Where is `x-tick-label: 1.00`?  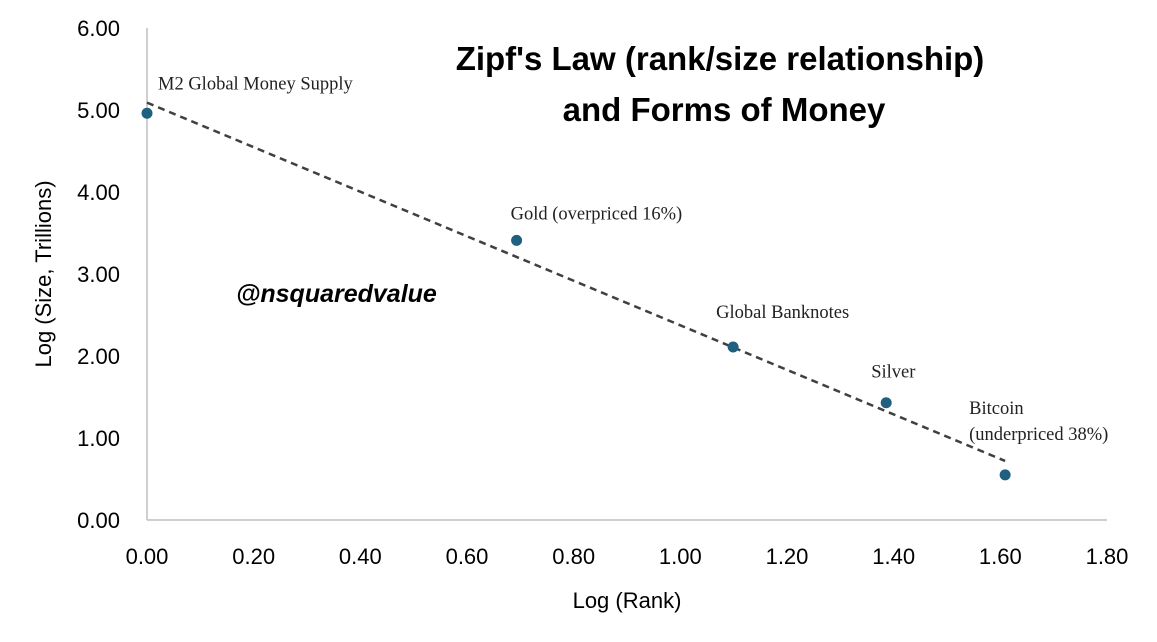 x-tick-label: 1.00 is located at coordinates (680, 556).